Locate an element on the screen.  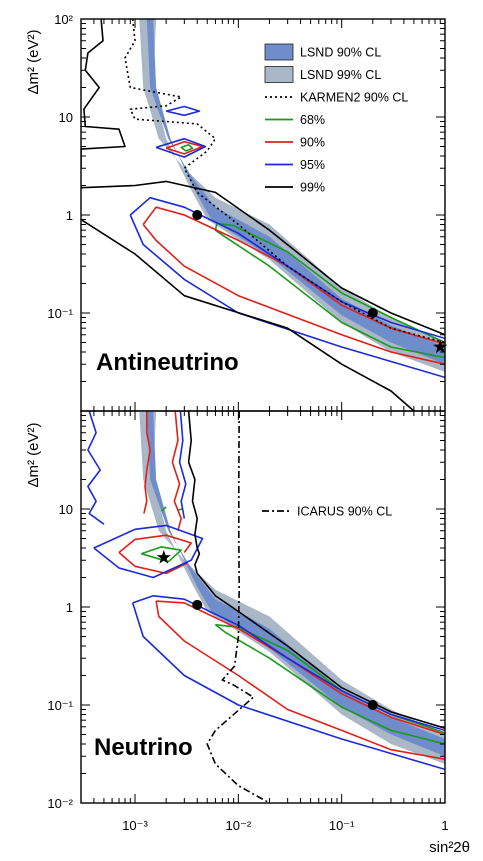
legend-label: 95% is located at coordinates (312, 165).